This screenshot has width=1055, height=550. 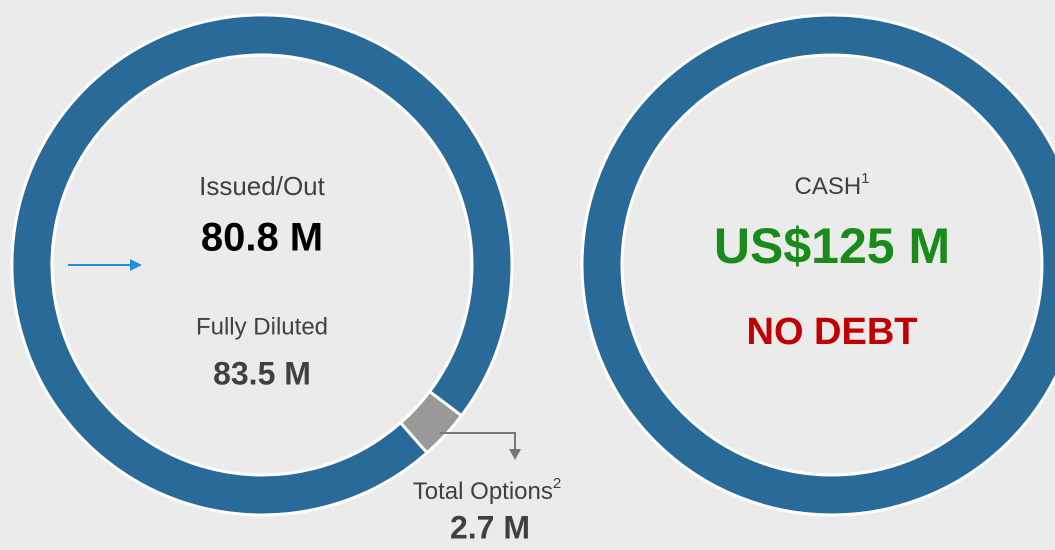 What do you see at coordinates (262, 326) in the screenshot?
I see `diluted-label: Fully Diluted` at bounding box center [262, 326].